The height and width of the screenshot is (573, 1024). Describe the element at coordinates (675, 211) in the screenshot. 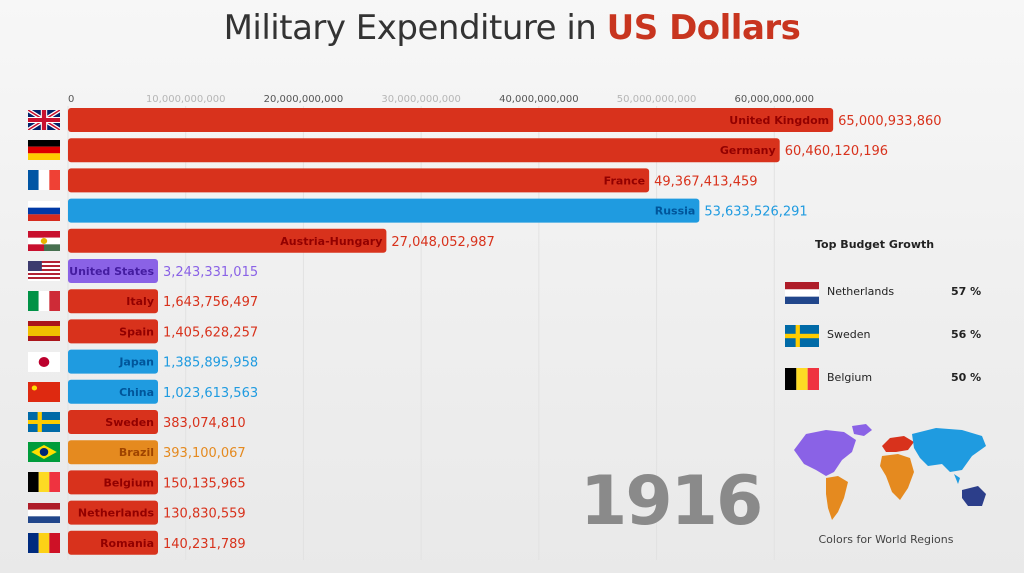

I see `bar-name-label: Russia` at that location.